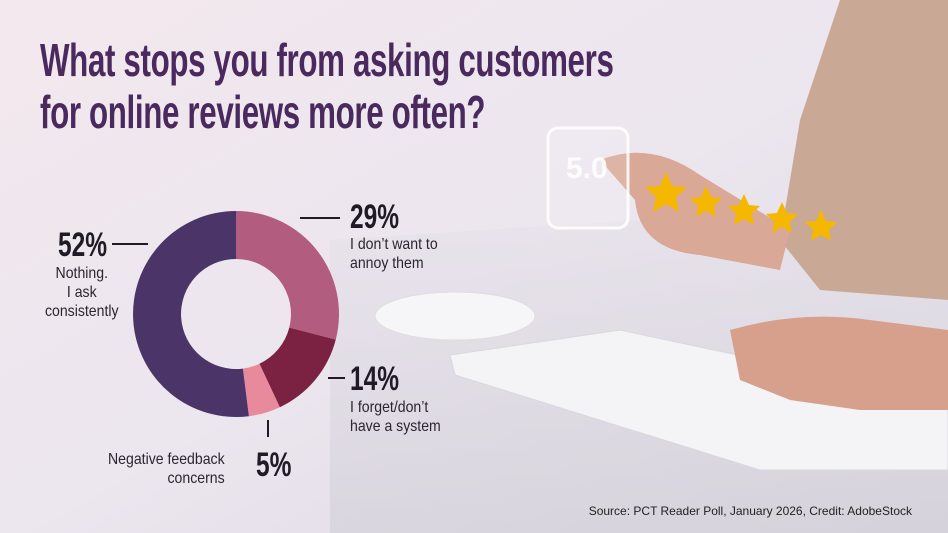  What do you see at coordinates (698, 400) in the screenshot?
I see `keyboard` at bounding box center [698, 400].